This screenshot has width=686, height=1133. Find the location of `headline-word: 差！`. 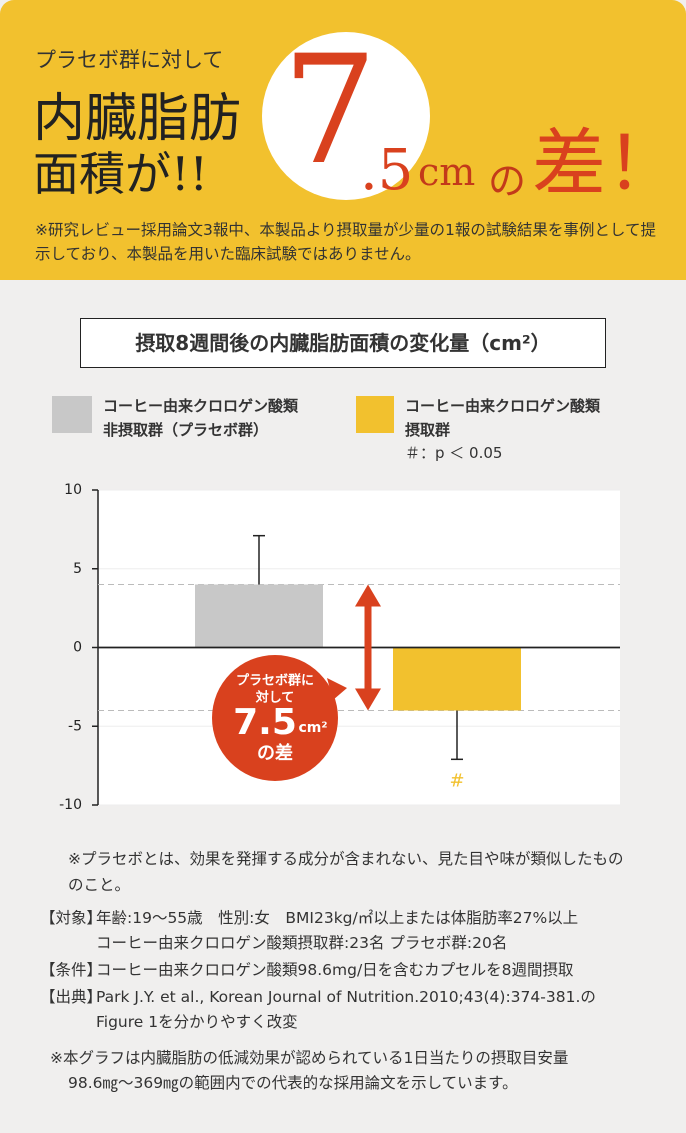

headline-word: 差！ is located at coordinates (606, 164).